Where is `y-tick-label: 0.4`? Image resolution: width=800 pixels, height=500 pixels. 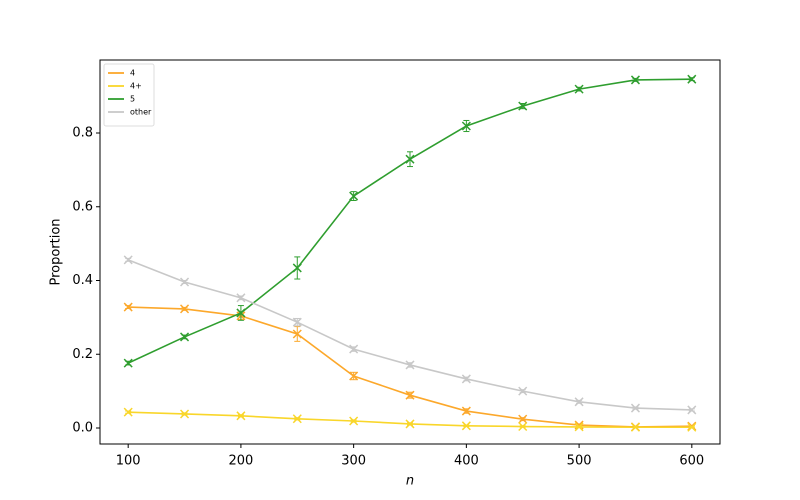
y-tick-label: 0.4 is located at coordinates (82, 280).